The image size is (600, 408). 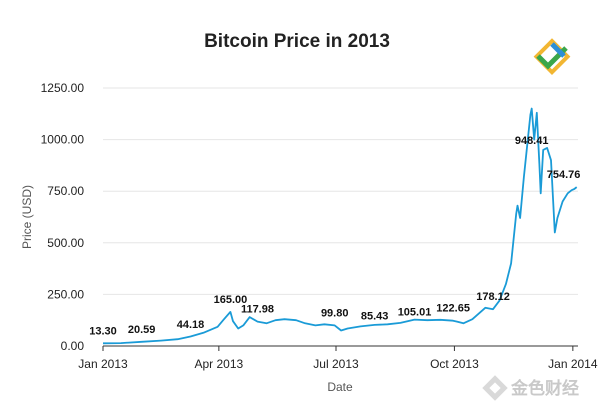 I want to click on x-tick-label: Oct 2013, so click(x=454, y=364).